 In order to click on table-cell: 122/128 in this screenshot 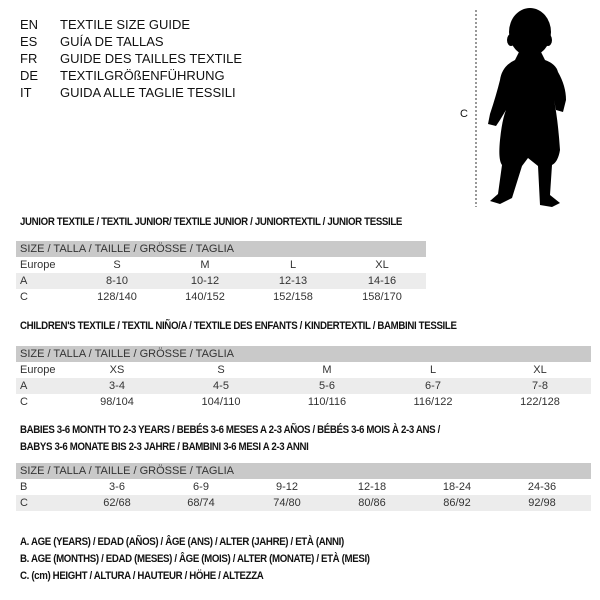, I will do `click(540, 402)`.